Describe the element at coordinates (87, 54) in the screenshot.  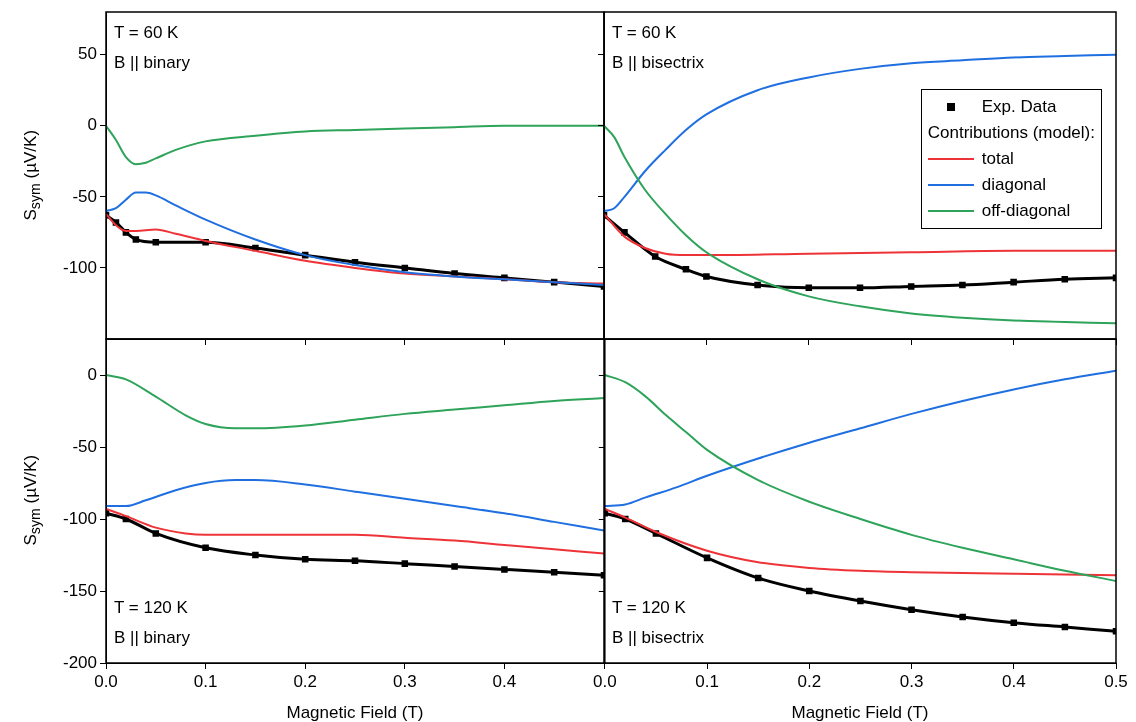
I see `y-tick-label: 50` at that location.